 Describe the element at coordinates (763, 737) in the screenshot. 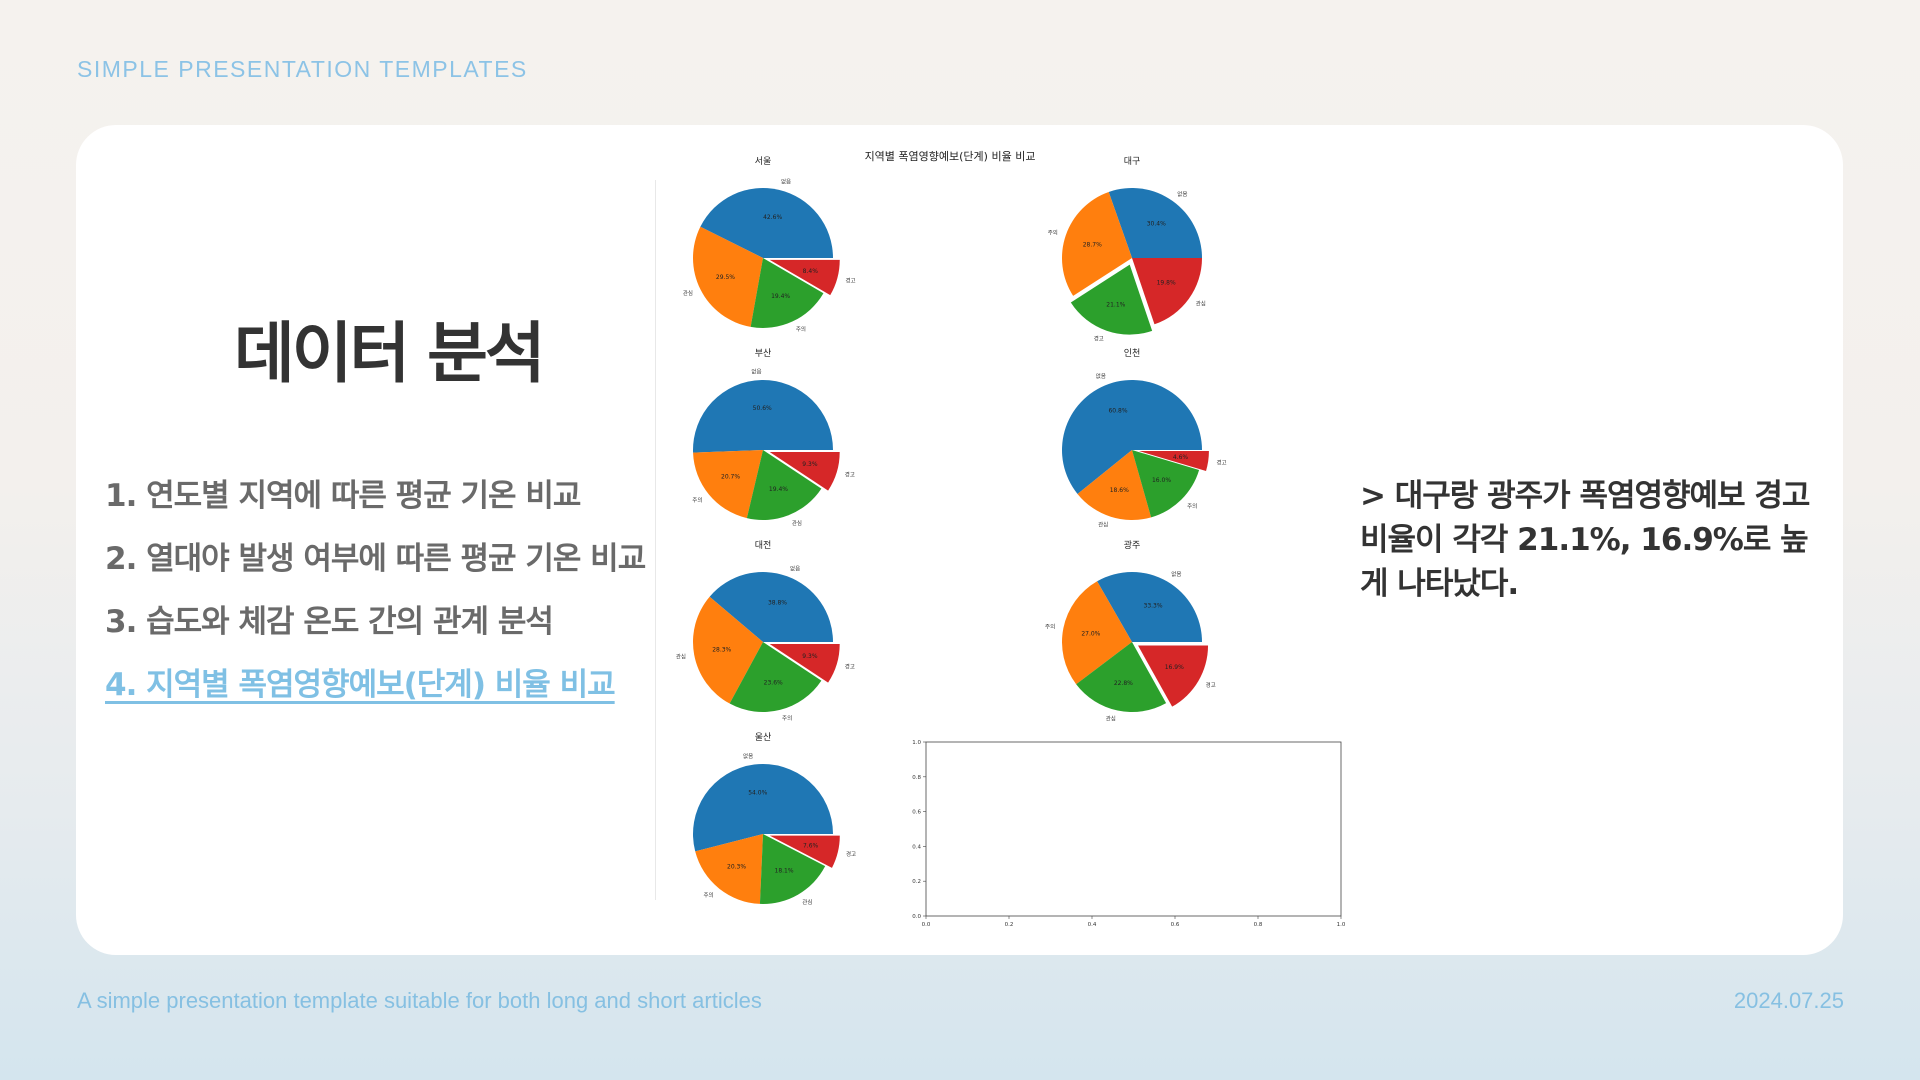

I see `pie-title: 울산` at that location.